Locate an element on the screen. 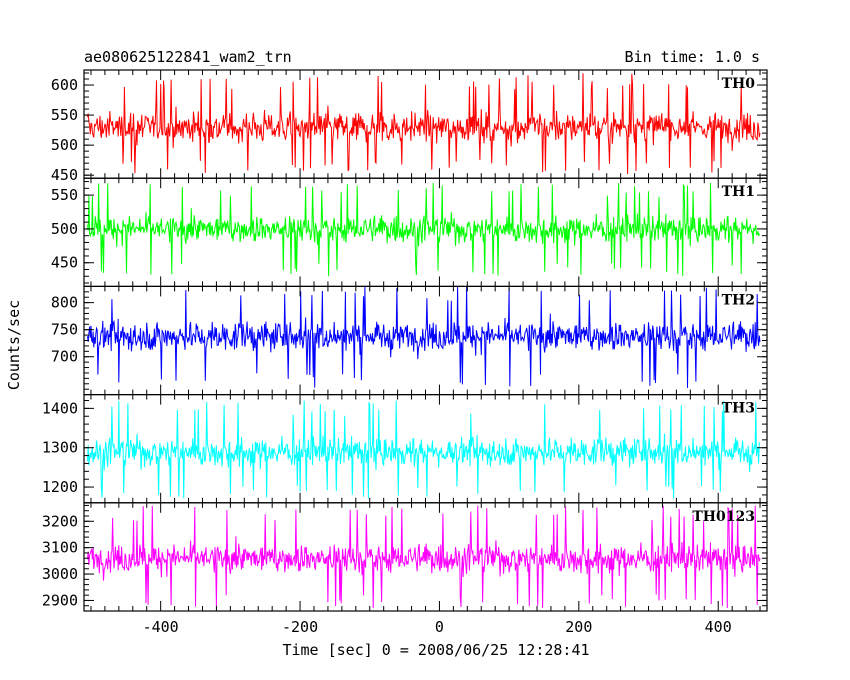  panel-label-th1: TH1 is located at coordinates (738, 192).